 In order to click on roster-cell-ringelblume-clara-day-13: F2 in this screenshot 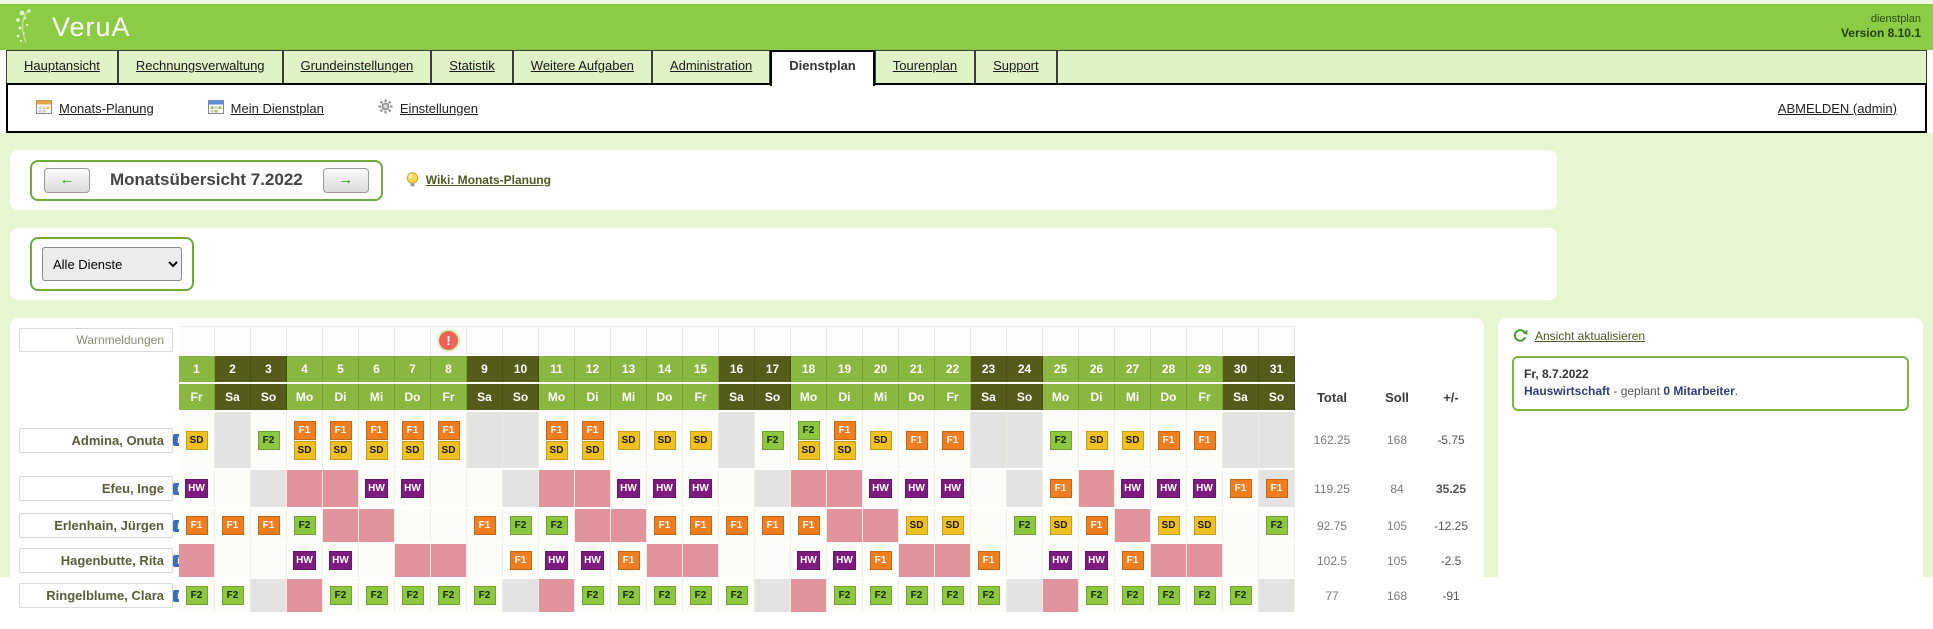, I will do `click(629, 595)`.